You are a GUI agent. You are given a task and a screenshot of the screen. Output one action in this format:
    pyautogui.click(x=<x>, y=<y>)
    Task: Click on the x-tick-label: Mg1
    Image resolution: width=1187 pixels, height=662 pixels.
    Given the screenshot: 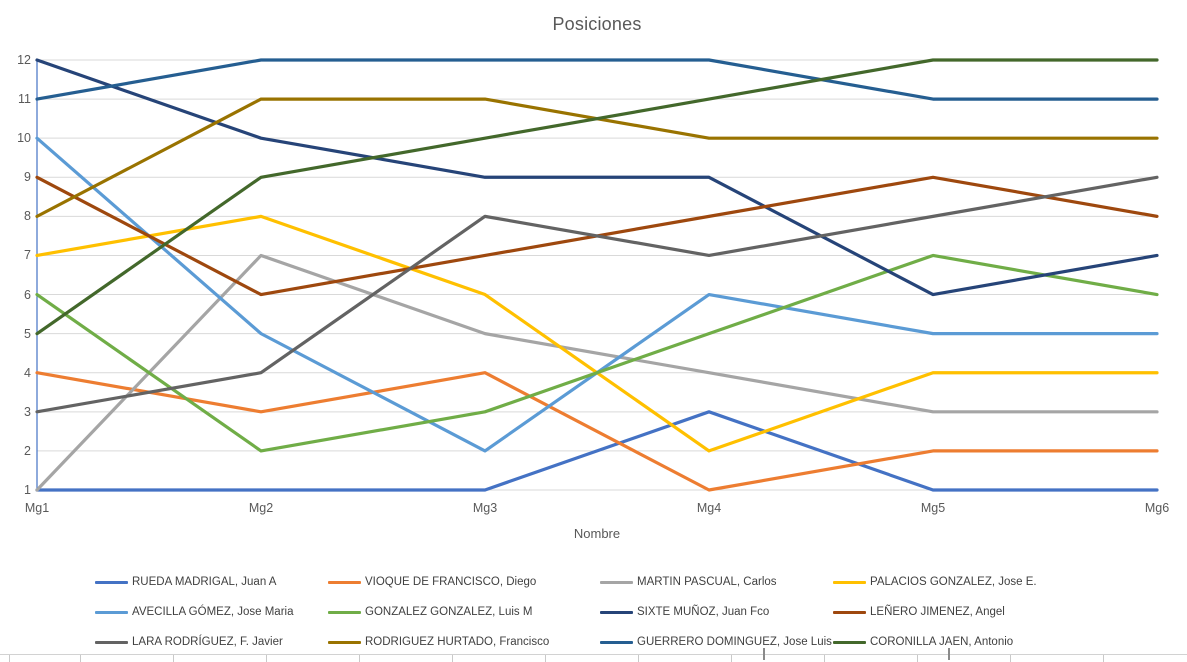 What is the action you would take?
    pyautogui.click(x=37, y=508)
    